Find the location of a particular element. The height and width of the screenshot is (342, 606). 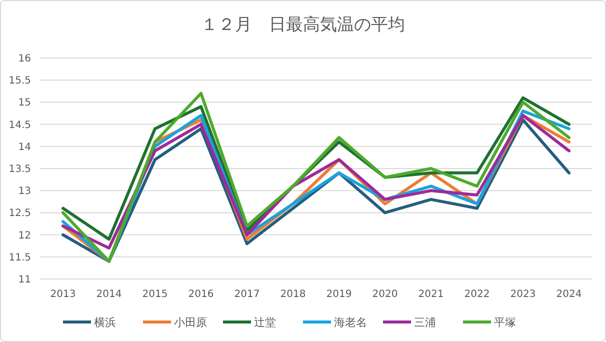

x-tick-label: 2021 is located at coordinates (431, 294).